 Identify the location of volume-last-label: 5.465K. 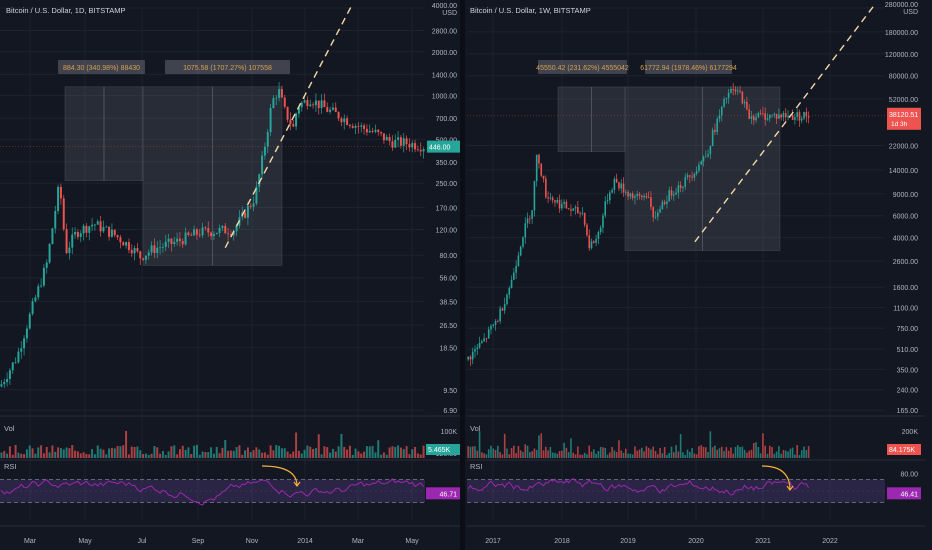
(439, 450).